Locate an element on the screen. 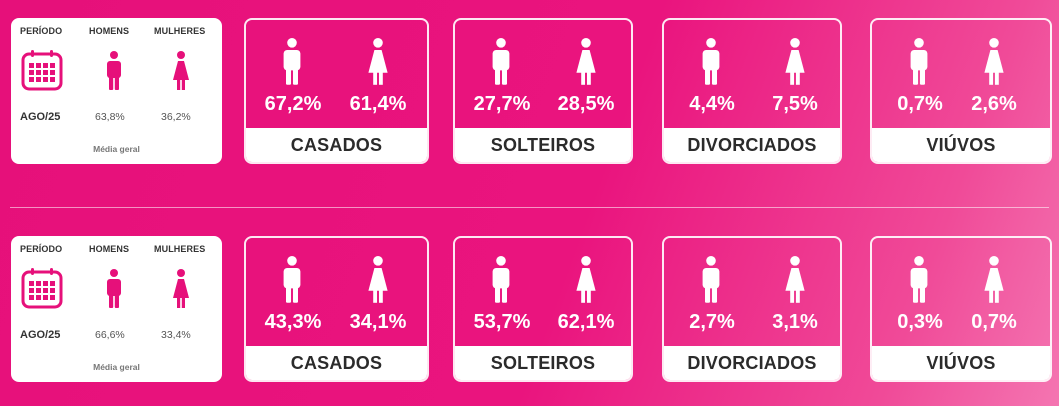 The image size is (1059, 406). women-percentage: 7,5% is located at coordinates (795, 104).